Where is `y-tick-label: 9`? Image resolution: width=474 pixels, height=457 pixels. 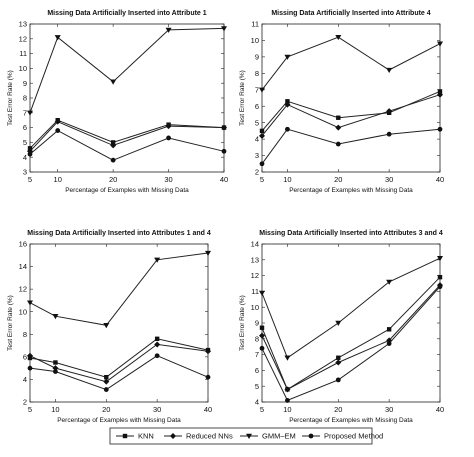 y-tick-label: 9 is located at coordinates (25, 83).